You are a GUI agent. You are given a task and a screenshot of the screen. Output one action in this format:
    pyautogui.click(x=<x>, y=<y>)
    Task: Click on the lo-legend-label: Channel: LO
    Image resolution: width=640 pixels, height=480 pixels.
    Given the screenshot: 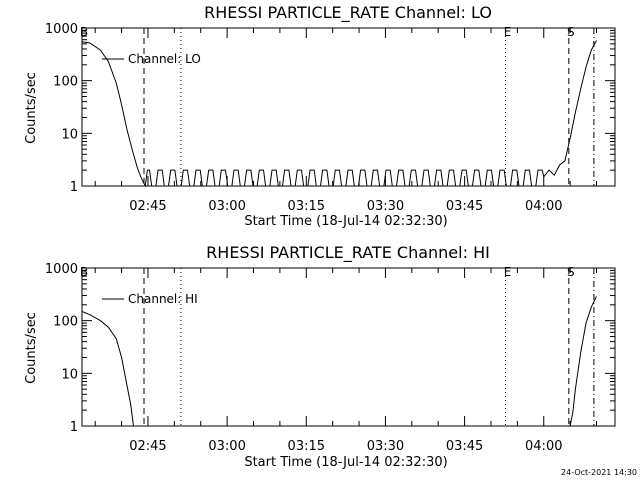 What is the action you would take?
    pyautogui.click(x=164, y=59)
    